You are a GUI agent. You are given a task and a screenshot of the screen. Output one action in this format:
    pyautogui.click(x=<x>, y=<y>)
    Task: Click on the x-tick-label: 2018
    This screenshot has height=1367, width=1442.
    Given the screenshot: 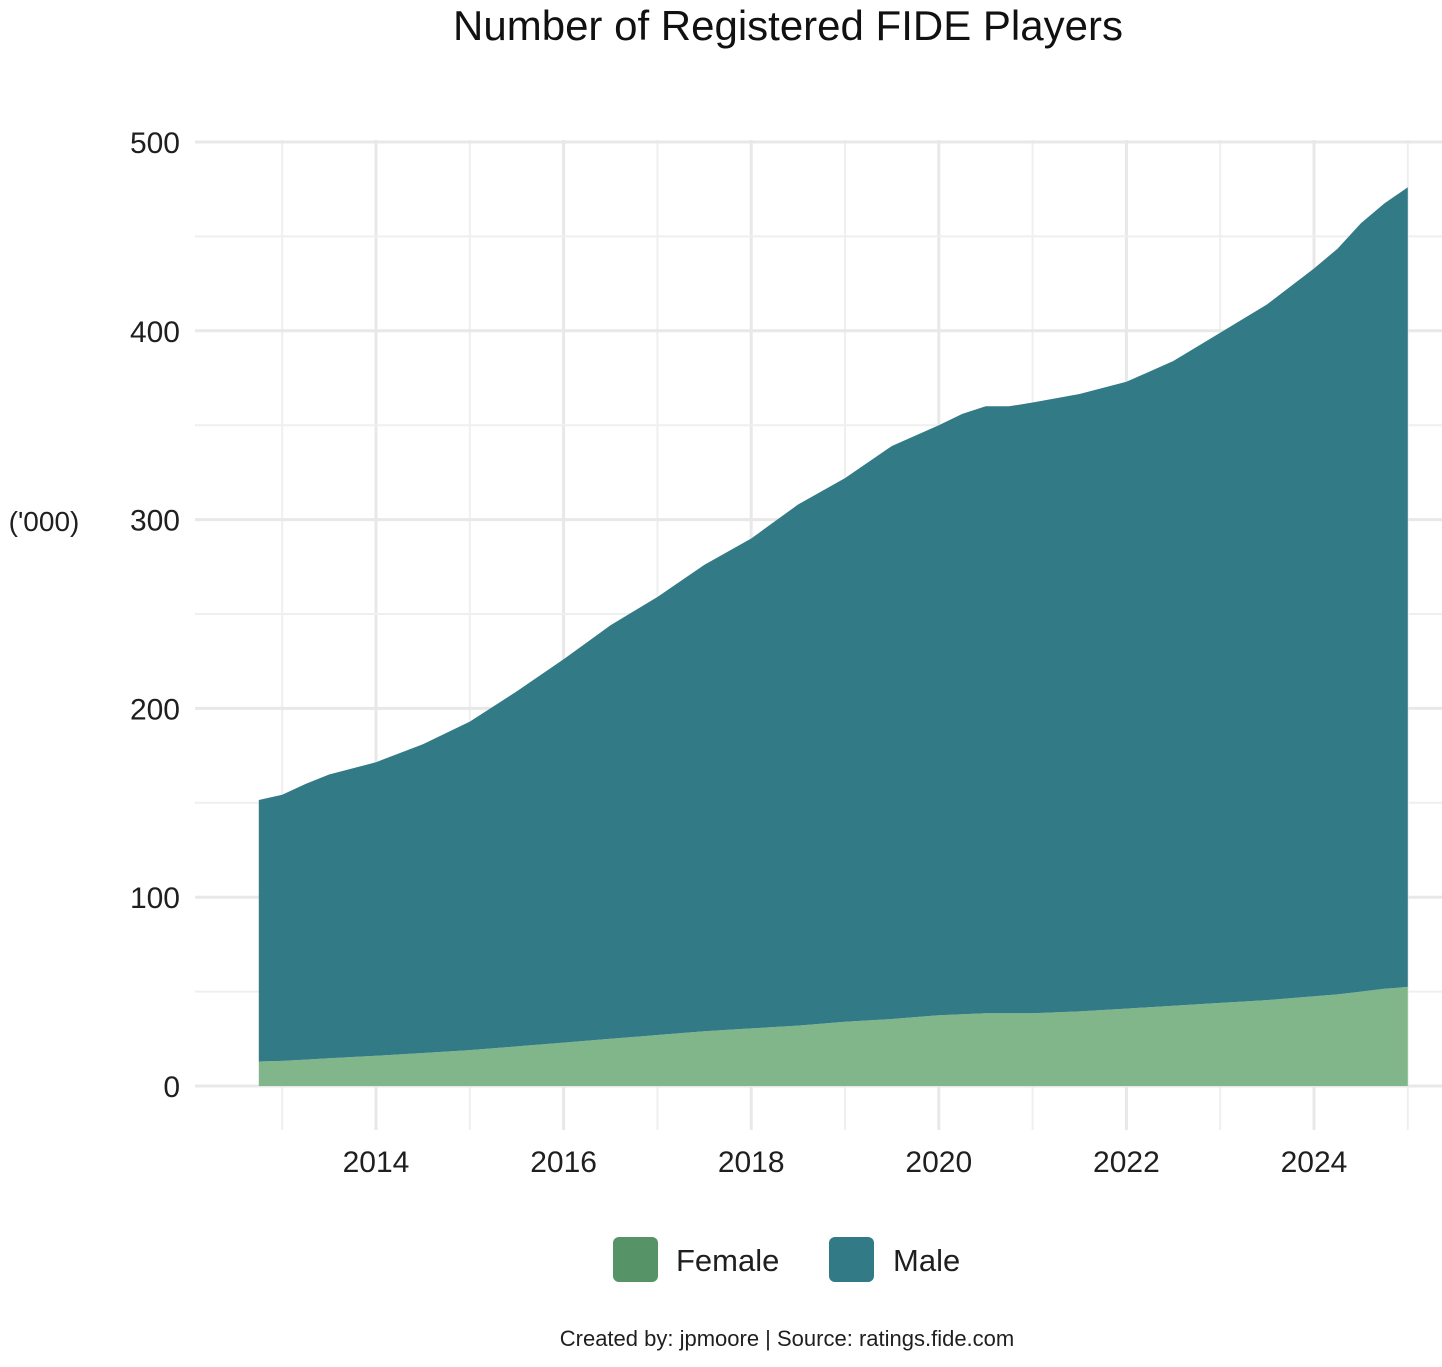 What is the action you would take?
    pyautogui.click(x=751, y=1162)
    